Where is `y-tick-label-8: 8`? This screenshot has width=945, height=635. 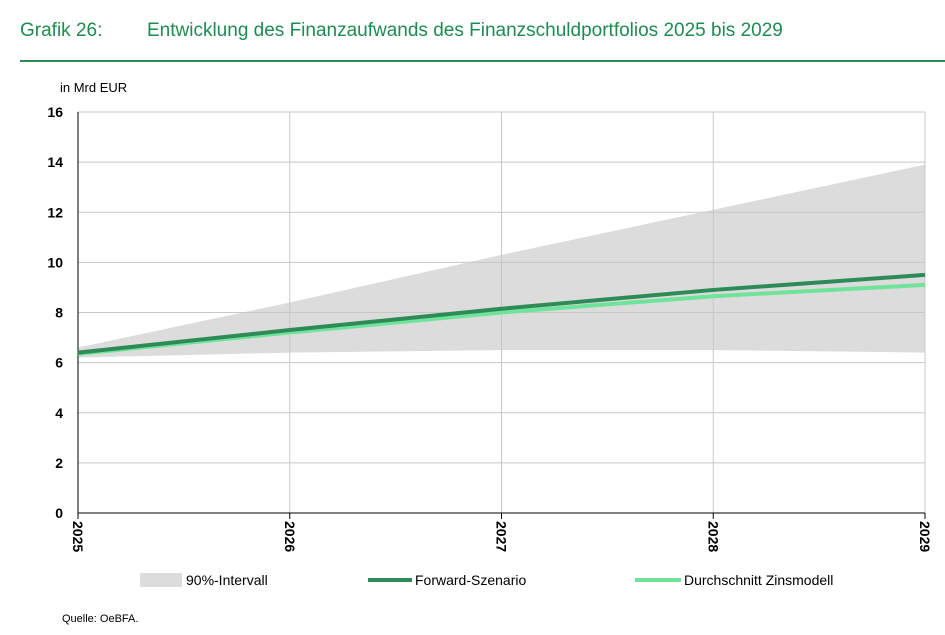 y-tick-label-8: 8 is located at coordinates (59, 313).